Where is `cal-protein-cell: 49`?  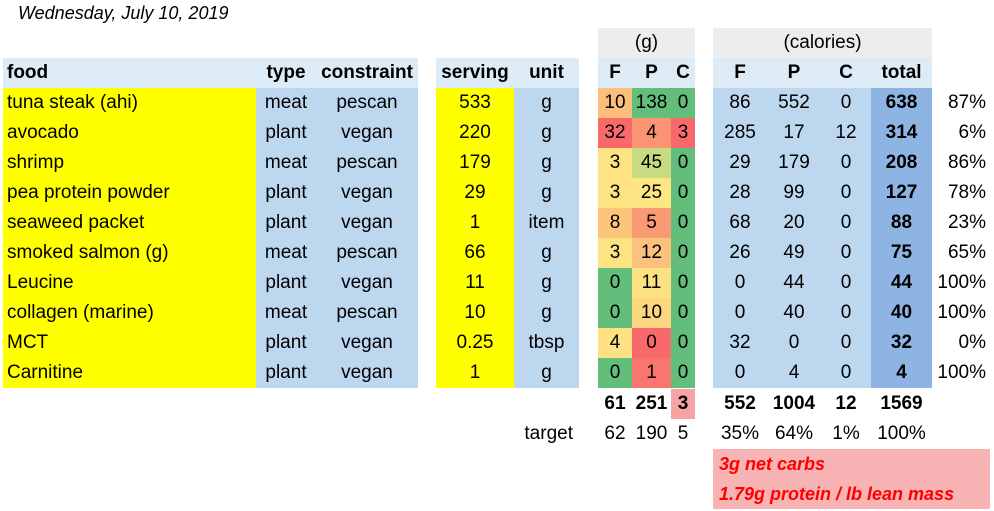 cal-protein-cell: 49 is located at coordinates (794, 253).